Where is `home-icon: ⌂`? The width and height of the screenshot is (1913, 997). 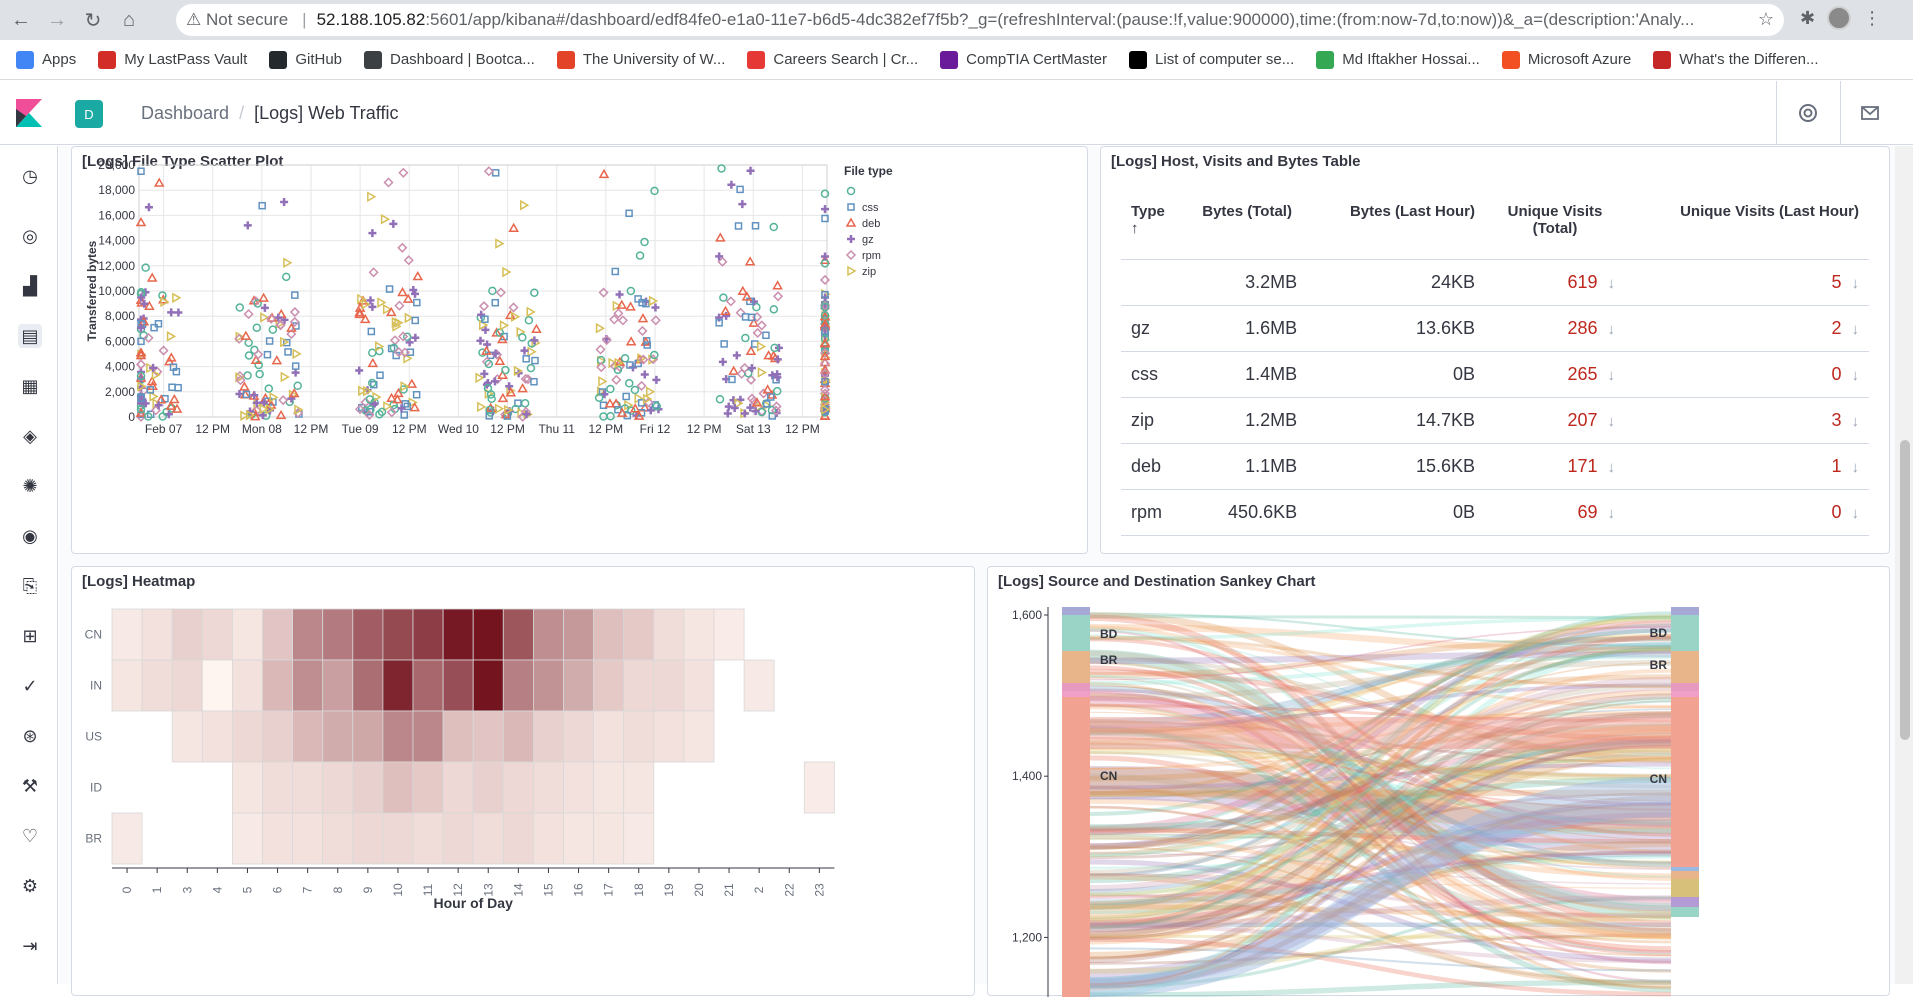 home-icon: ⌂ is located at coordinates (129, 20).